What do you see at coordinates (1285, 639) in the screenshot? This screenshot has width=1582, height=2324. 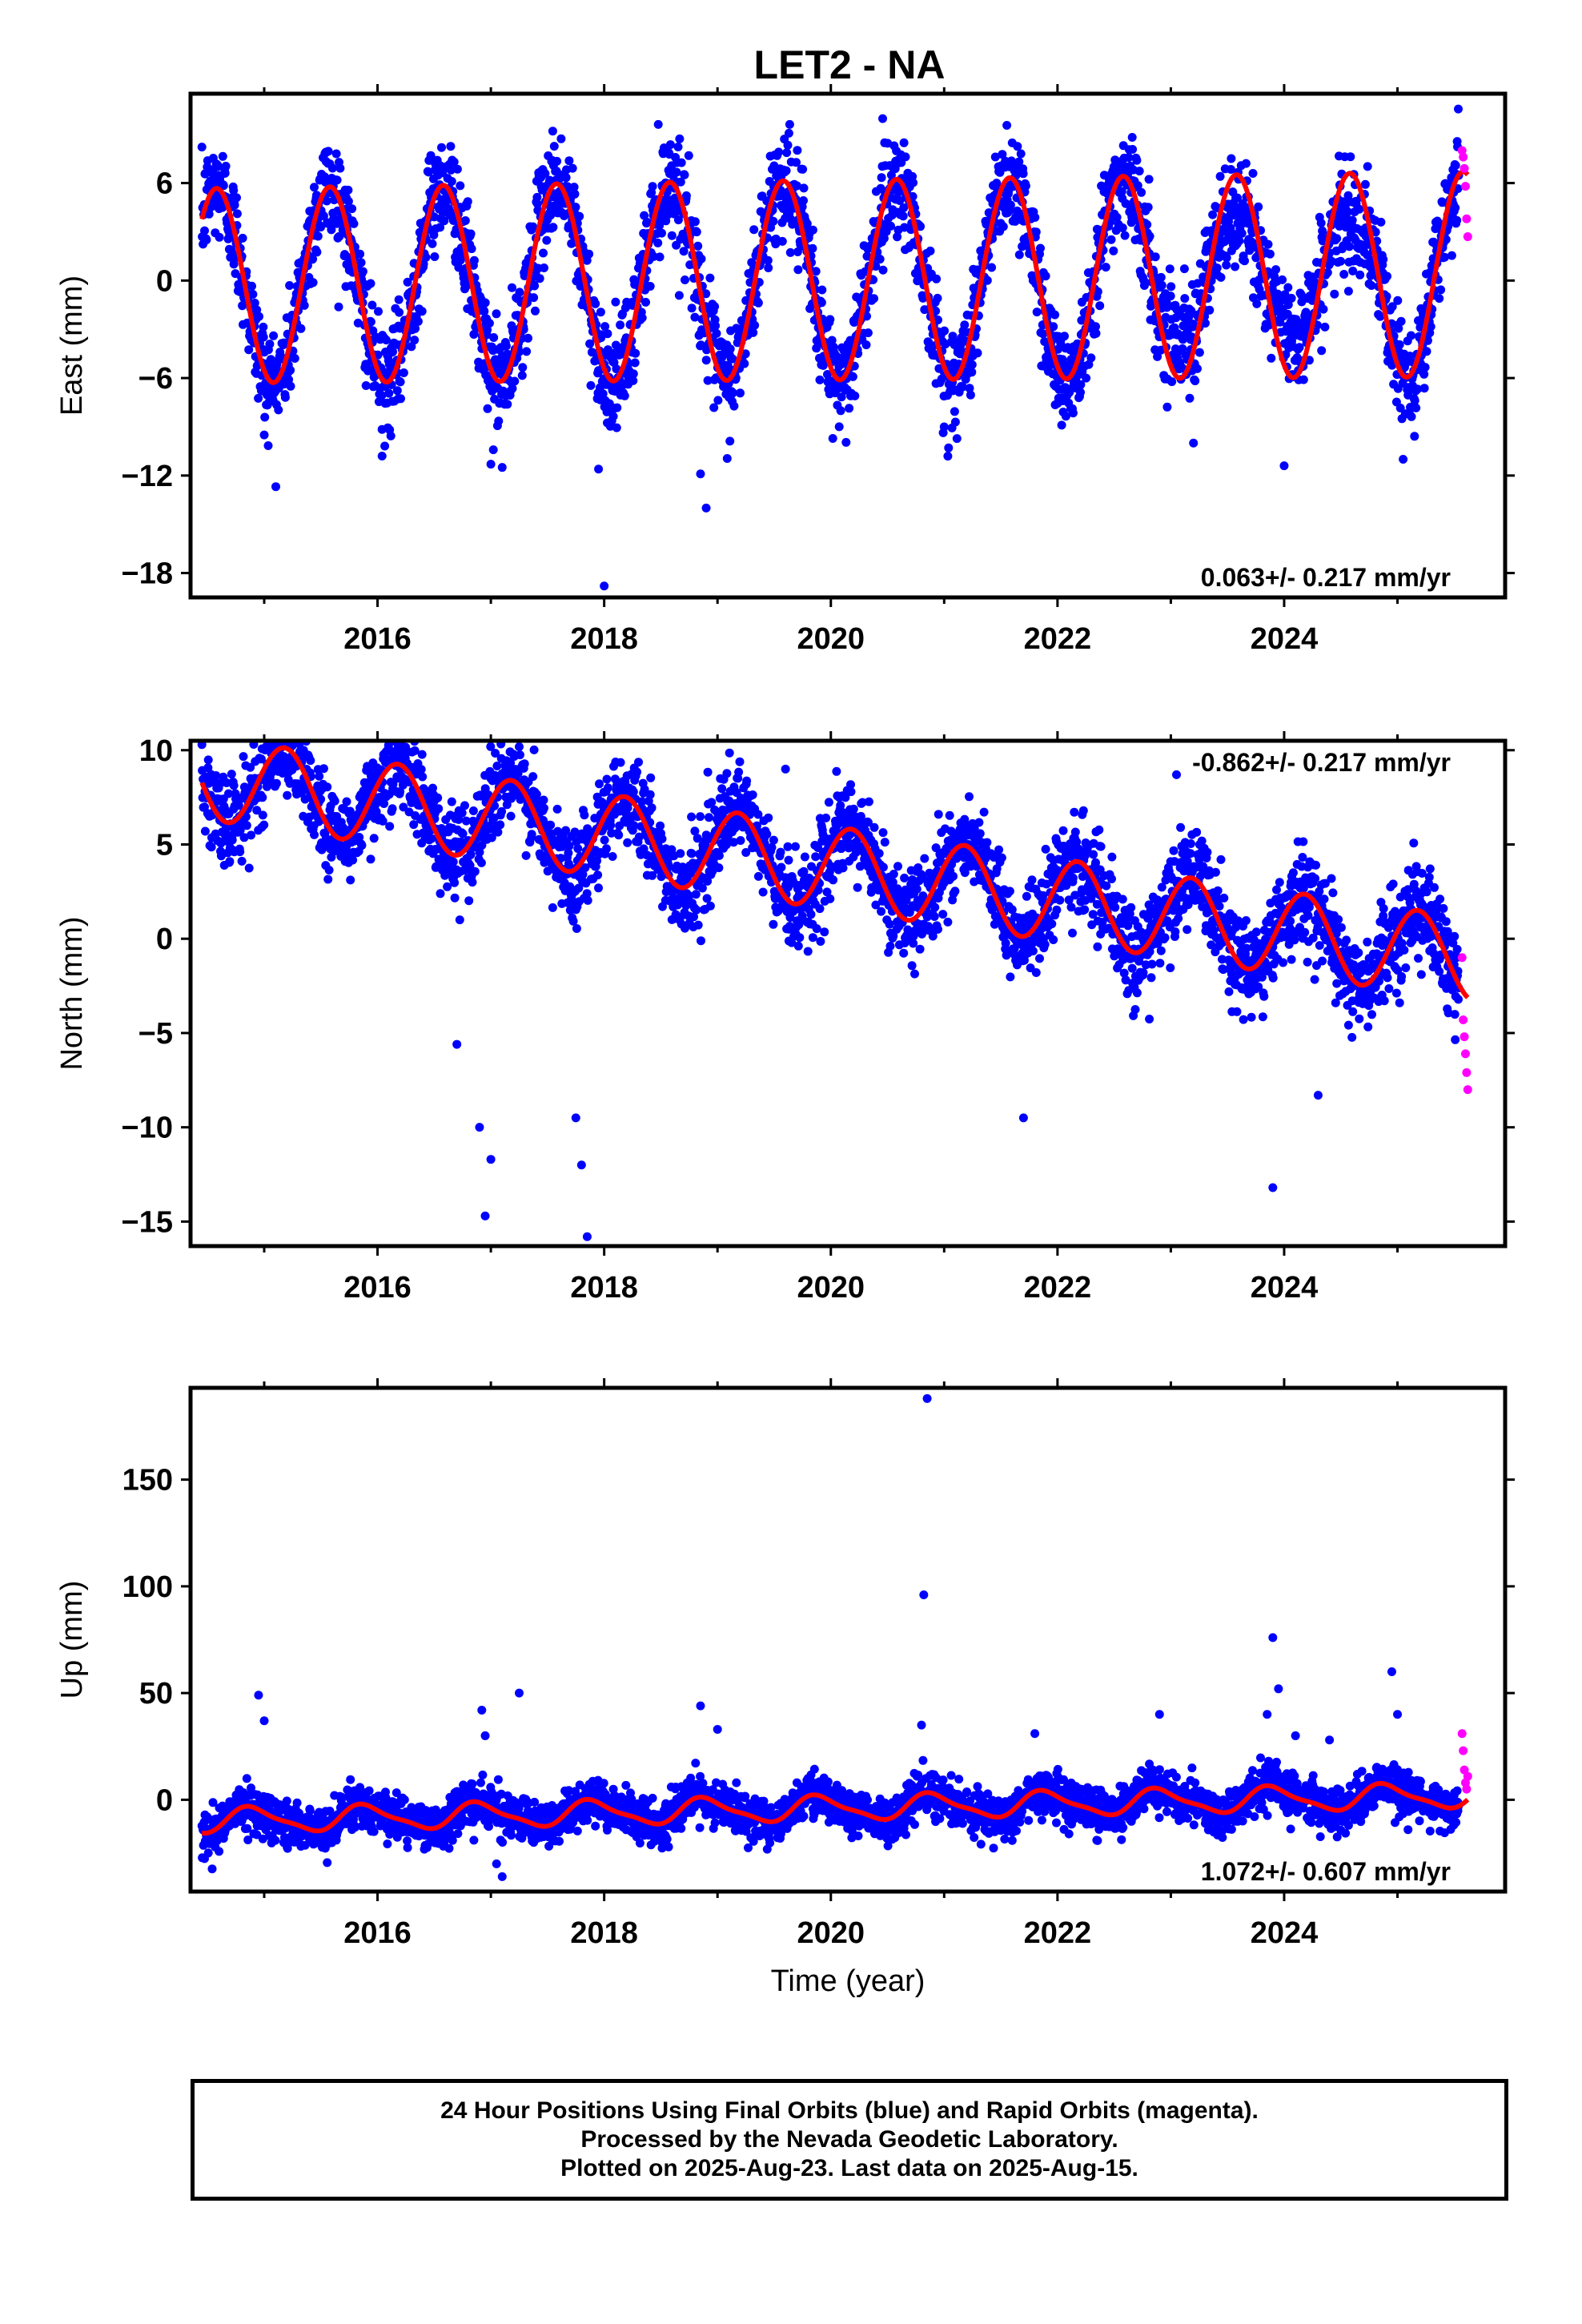 I see `x-tick-label: 2024` at bounding box center [1285, 639].